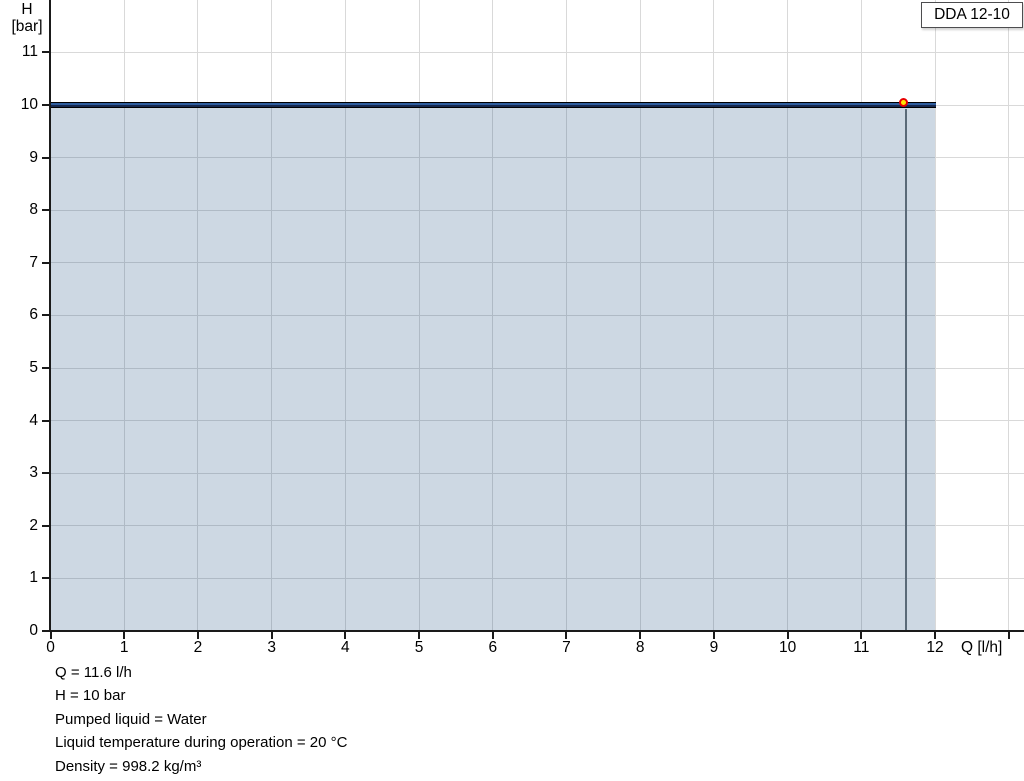 This screenshot has height=781, width=1024. Describe the element at coordinates (345, 647) in the screenshot. I see `x-tick-label: 4` at that location.